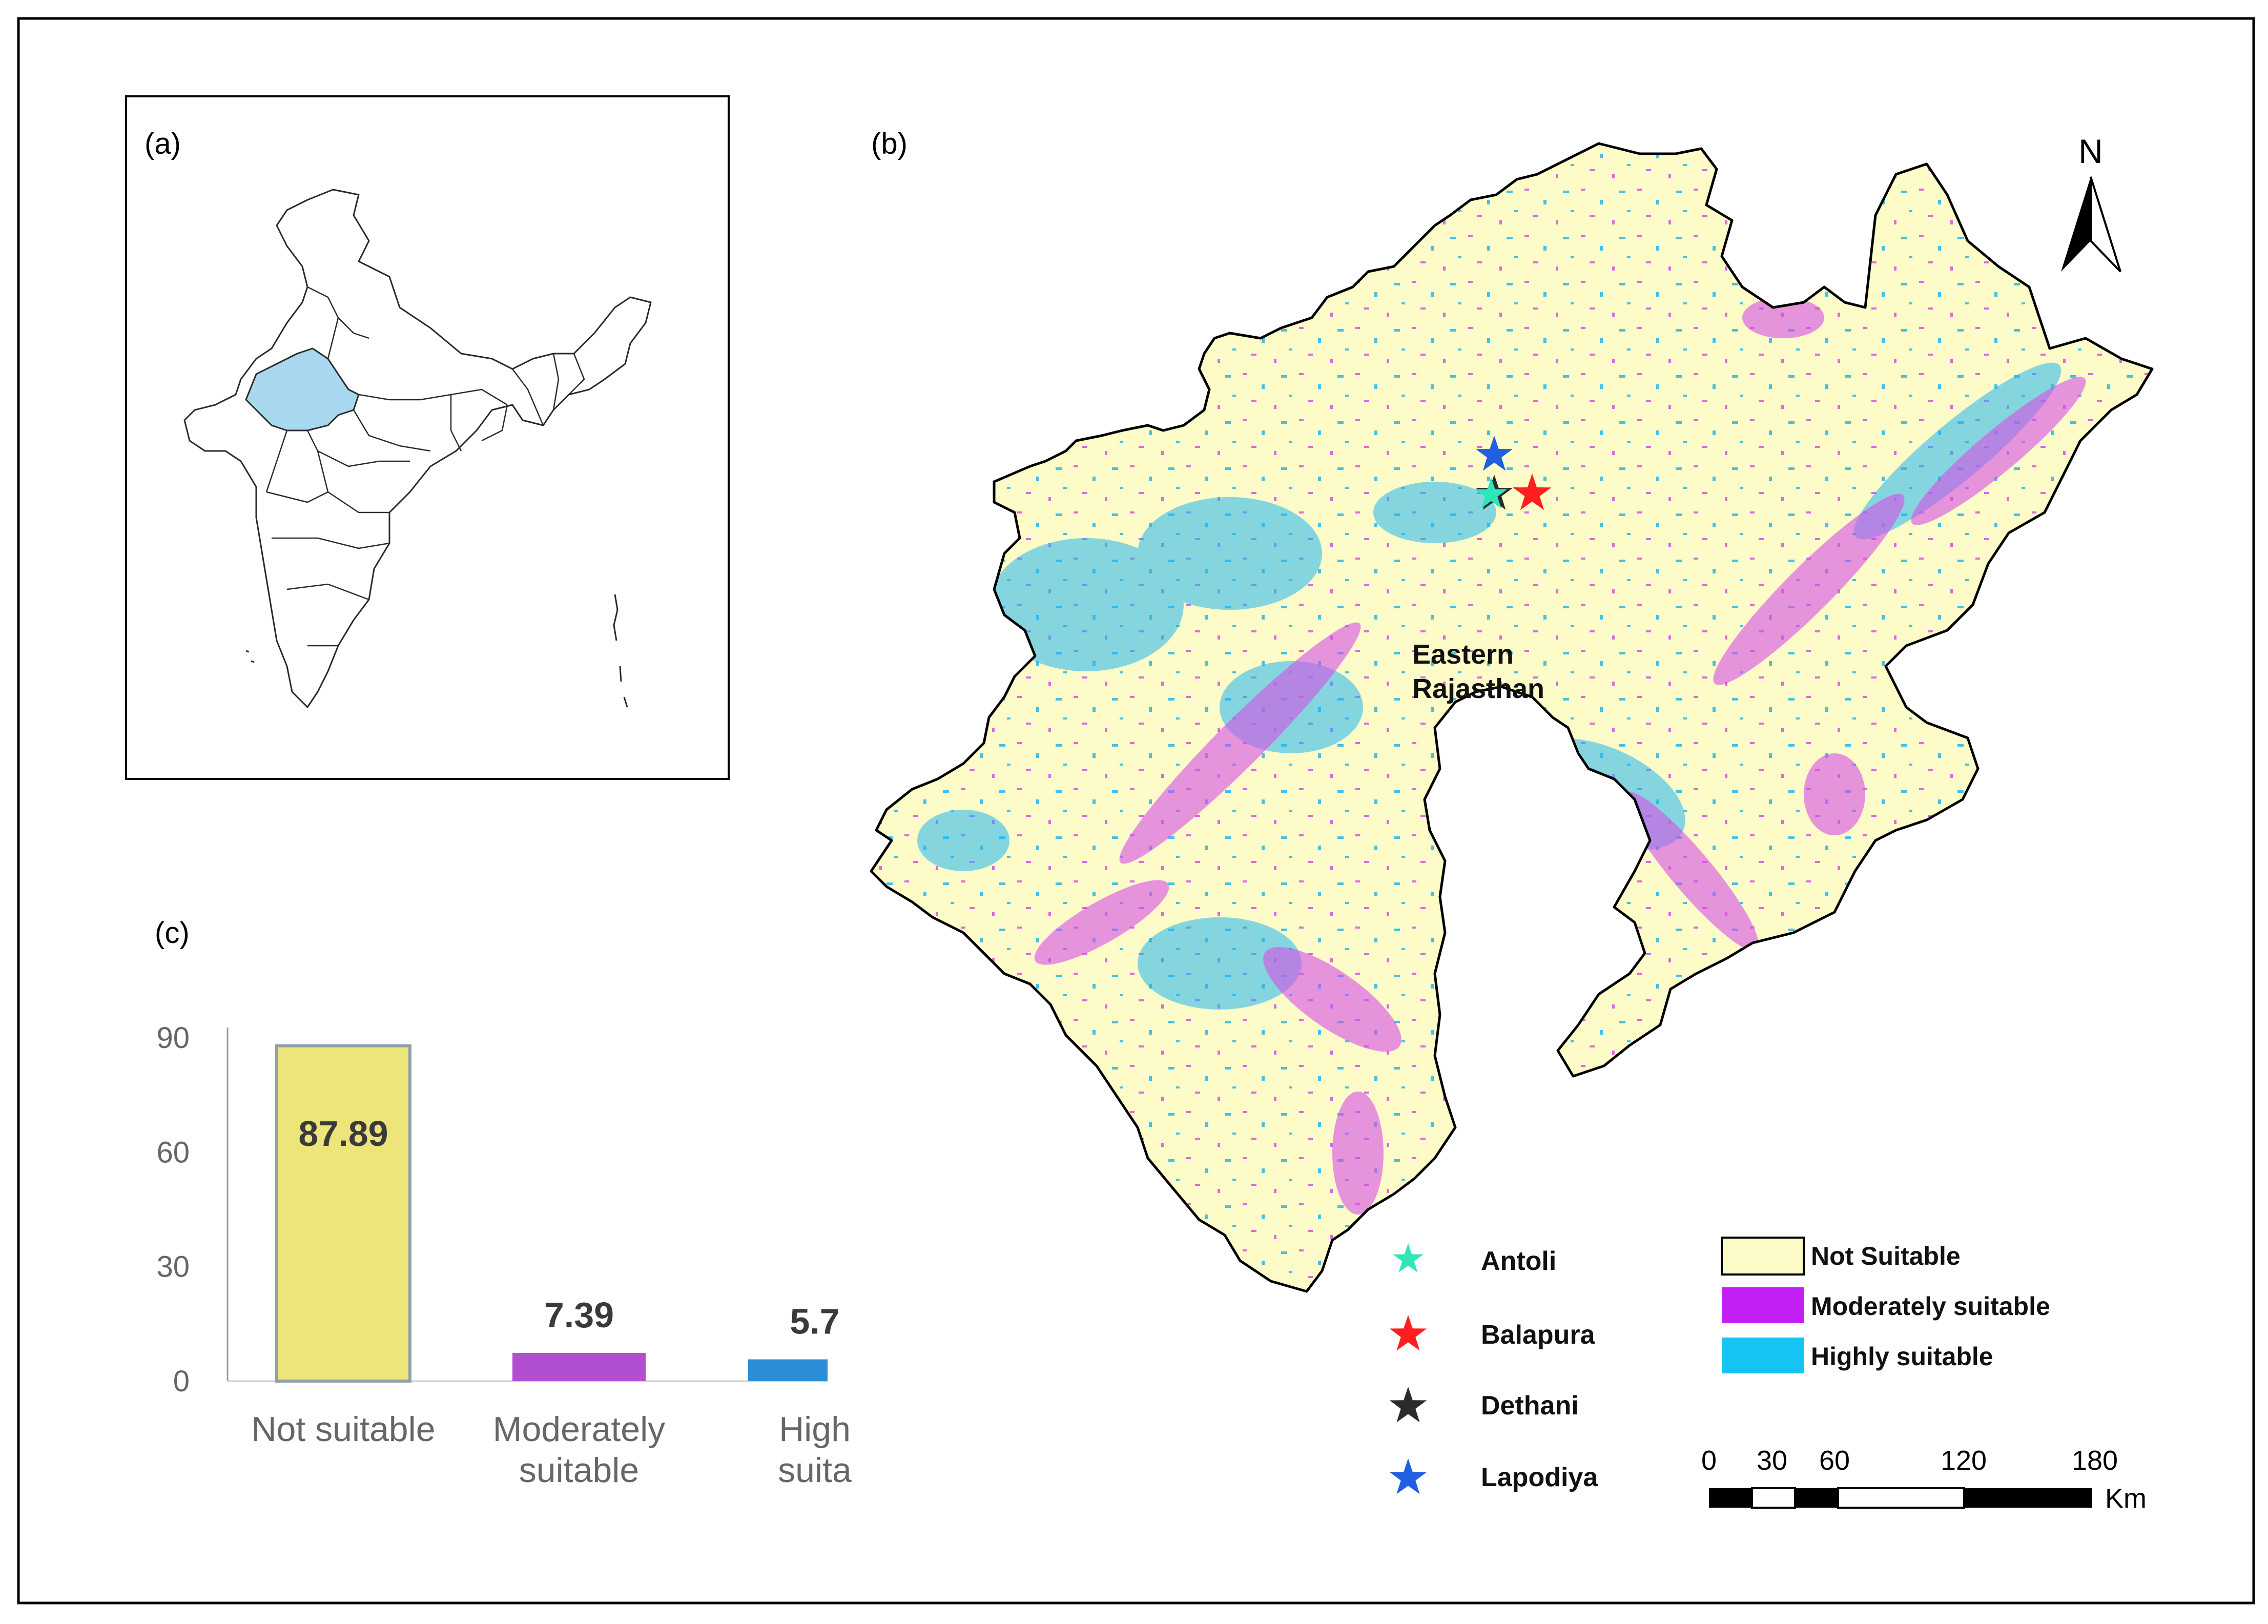 The image size is (2268, 1624). I want to click on balapura-label: Balapura, so click(1538, 1335).